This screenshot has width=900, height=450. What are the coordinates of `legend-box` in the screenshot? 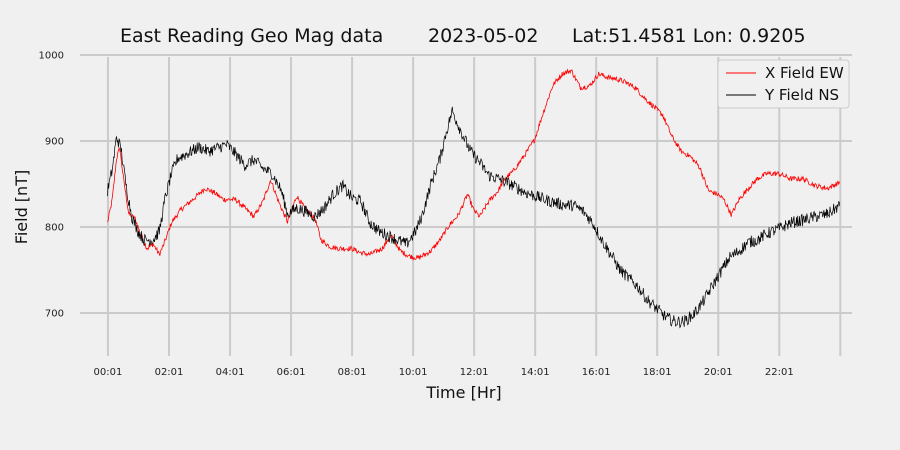 It's located at (783, 84).